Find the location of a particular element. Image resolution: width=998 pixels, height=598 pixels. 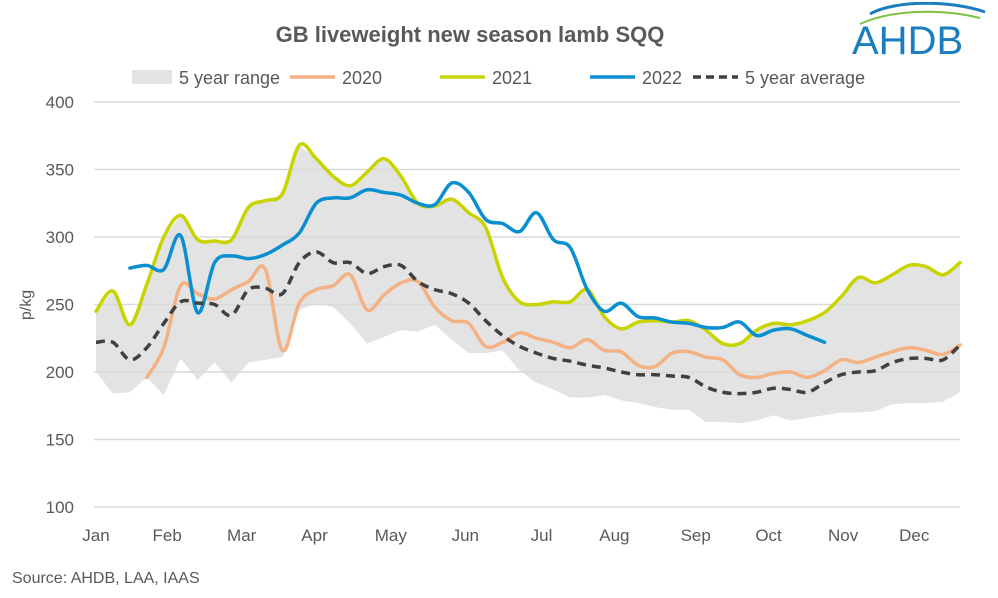

legend-label: 2022 is located at coordinates (662, 78).